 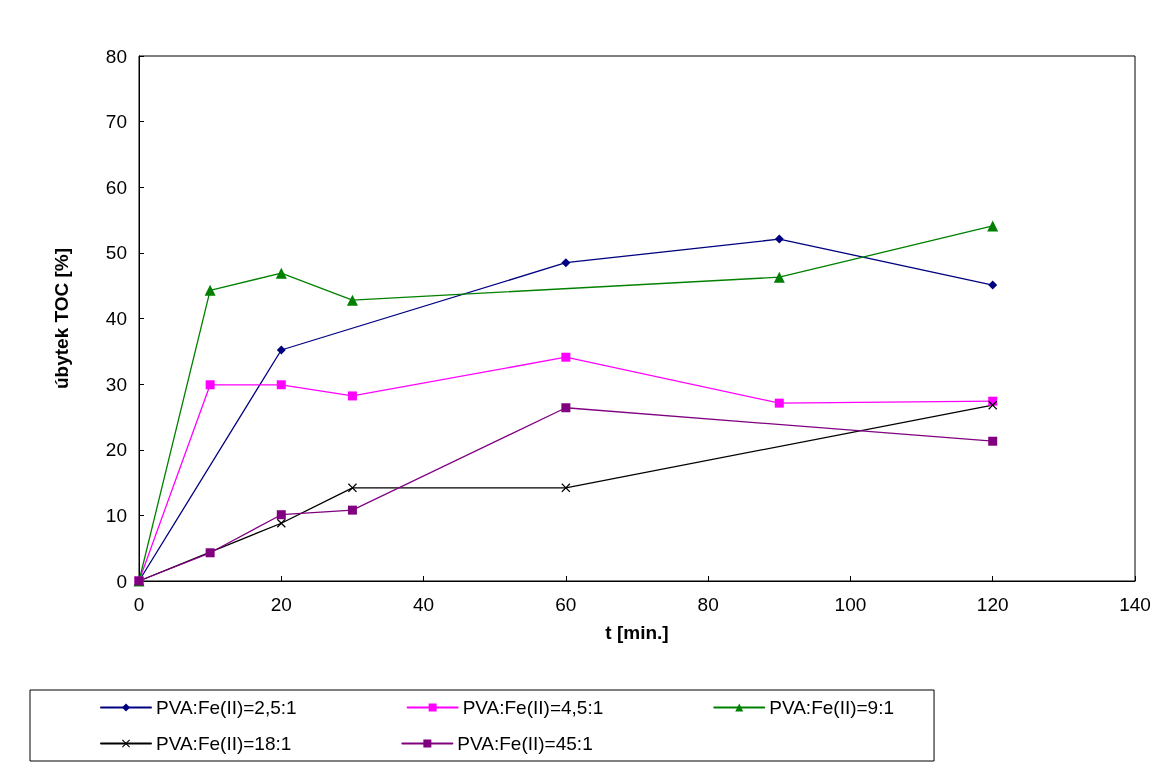 I want to click on y-tick-label: 30, so click(x=116, y=384).